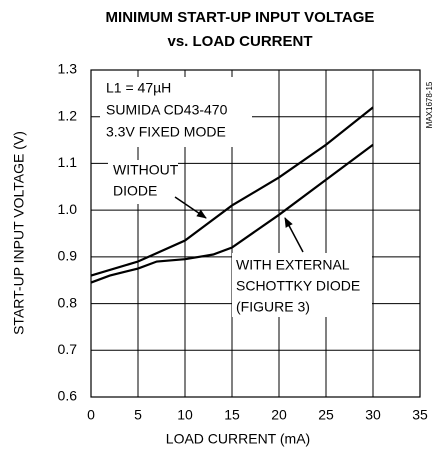 The height and width of the screenshot is (455, 444). Describe the element at coordinates (239, 41) in the screenshot. I see `chart-title: vs. LOAD CURRENT` at that location.